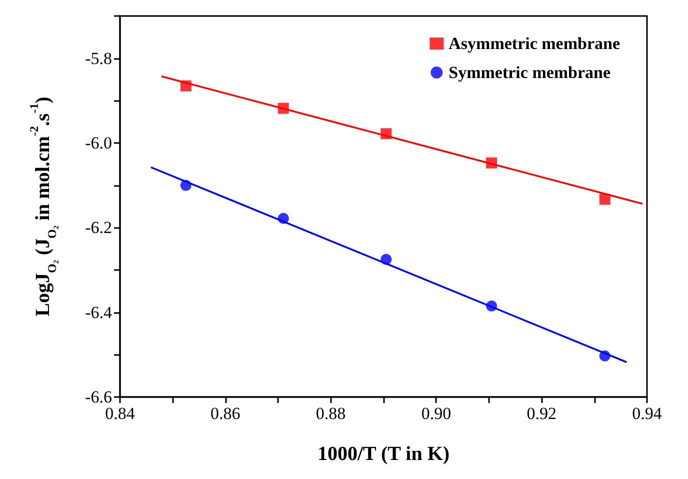  I want to click on x-axis-title: 1000/T (T in K), so click(383, 454).